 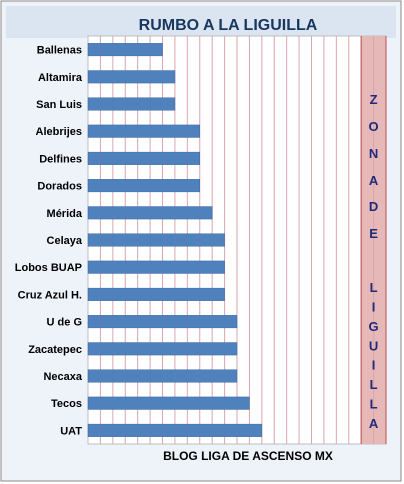 What do you see at coordinates (125, 50) in the screenshot?
I see `bar-ballenas` at bounding box center [125, 50].